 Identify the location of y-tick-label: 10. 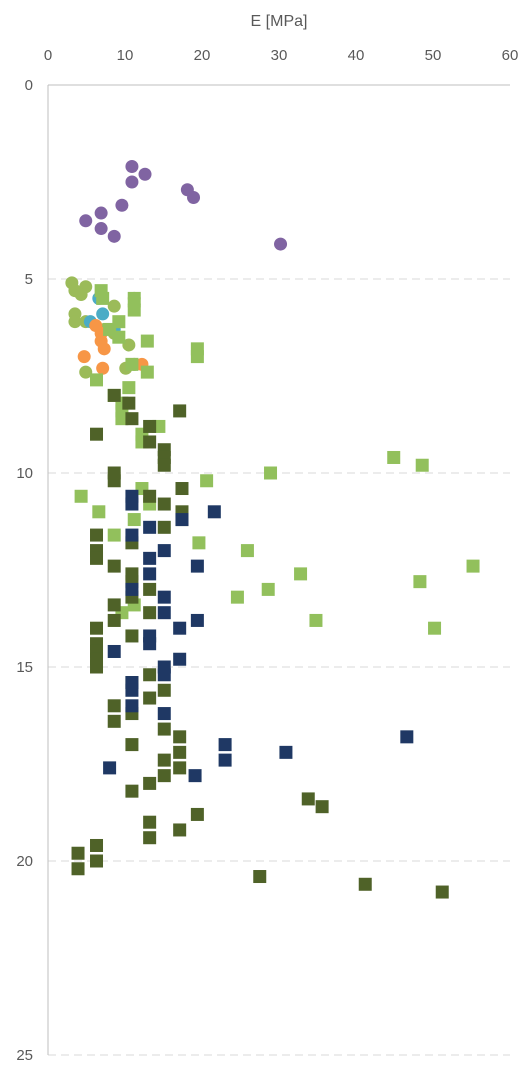
(24, 473).